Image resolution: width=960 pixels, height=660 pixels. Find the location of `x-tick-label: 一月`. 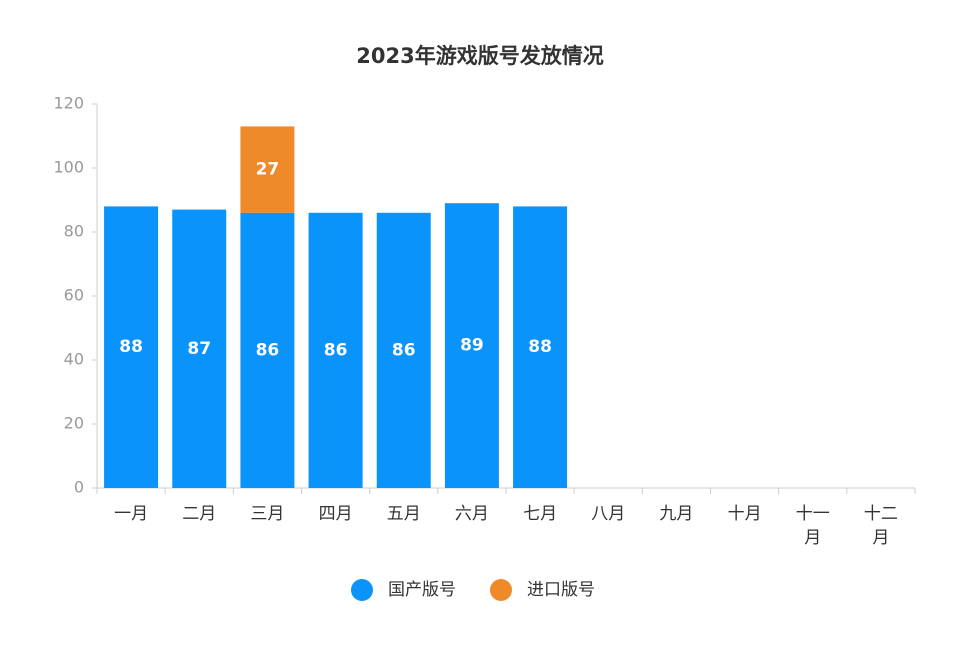

x-tick-label: 一月 is located at coordinates (131, 514).